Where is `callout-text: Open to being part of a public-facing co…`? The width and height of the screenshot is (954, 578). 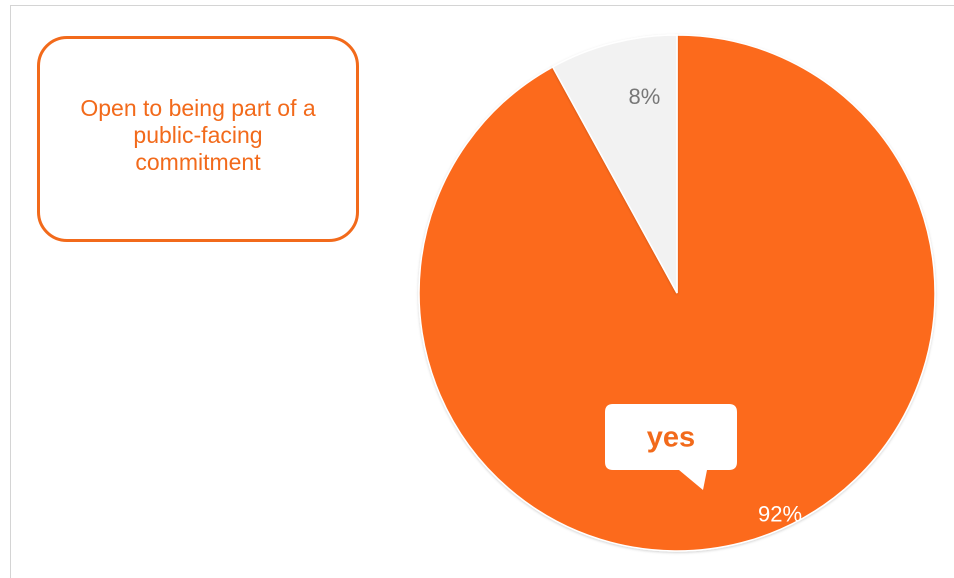
callout-text: Open to being part of a public-facing co… is located at coordinates (198, 135).